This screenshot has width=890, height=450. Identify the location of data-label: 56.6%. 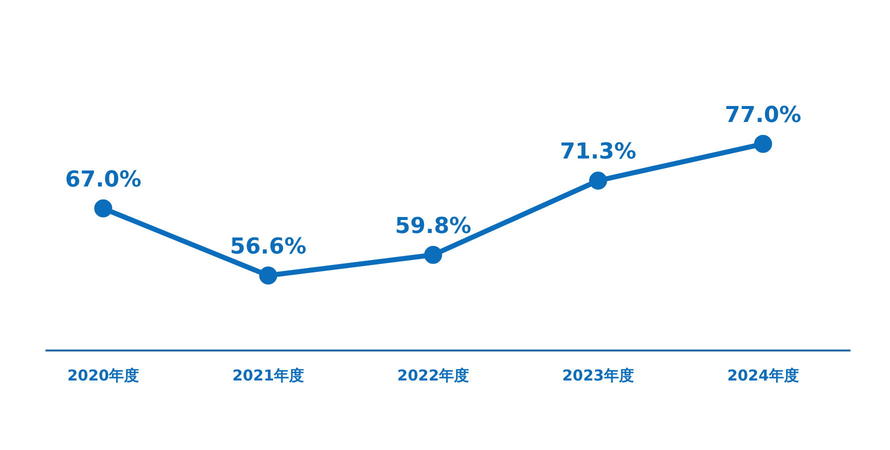
(268, 247).